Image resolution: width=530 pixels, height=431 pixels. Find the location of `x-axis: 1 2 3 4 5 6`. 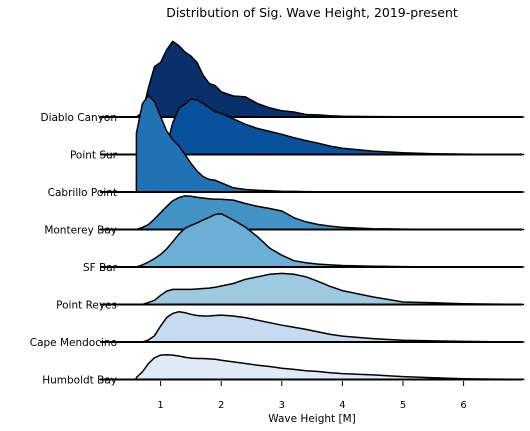

x-axis: 1 2 3 4 5 6 is located at coordinates (312, 396).